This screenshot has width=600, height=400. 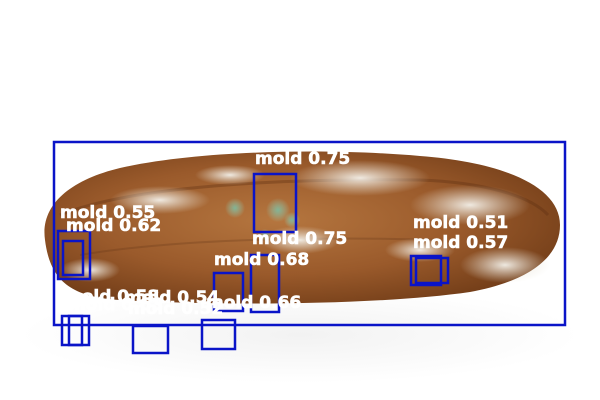 I want to click on detection-label: mold 0.55, so click(x=107, y=213).